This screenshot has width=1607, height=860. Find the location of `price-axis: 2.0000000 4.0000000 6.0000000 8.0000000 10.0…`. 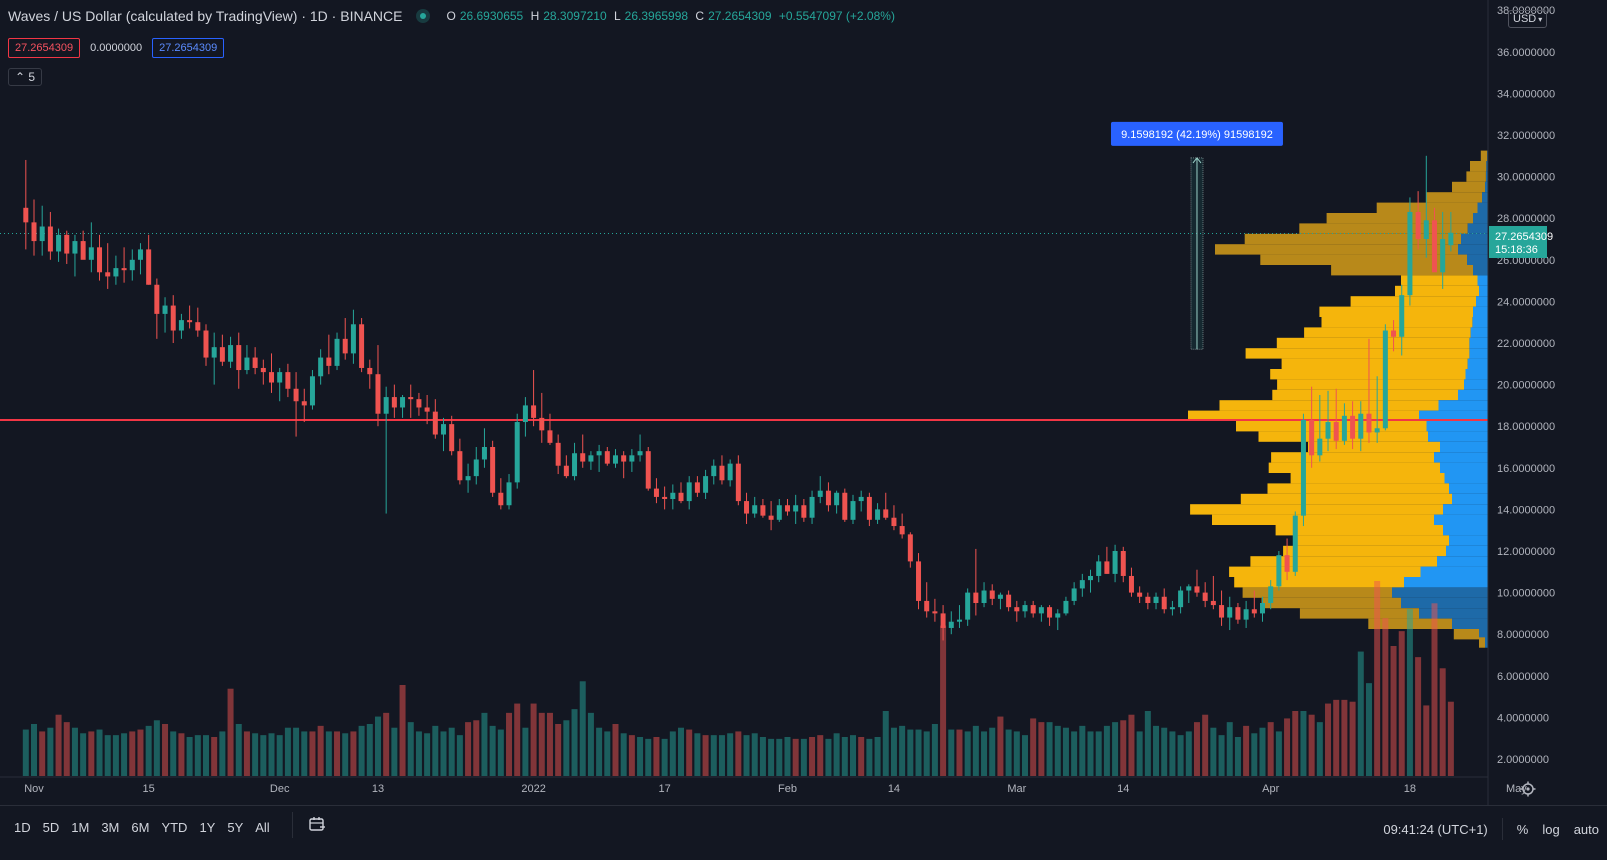

price-axis: 2.0000000 4.0000000 6.0000000 8.0000000 10.0… is located at coordinates (1526, 385).